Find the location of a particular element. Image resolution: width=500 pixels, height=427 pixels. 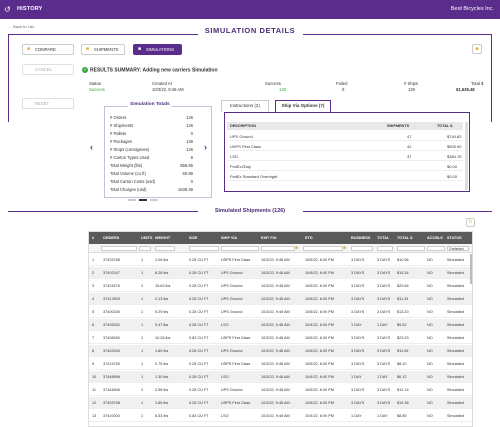

filter-size is located at coordinates (204, 248).